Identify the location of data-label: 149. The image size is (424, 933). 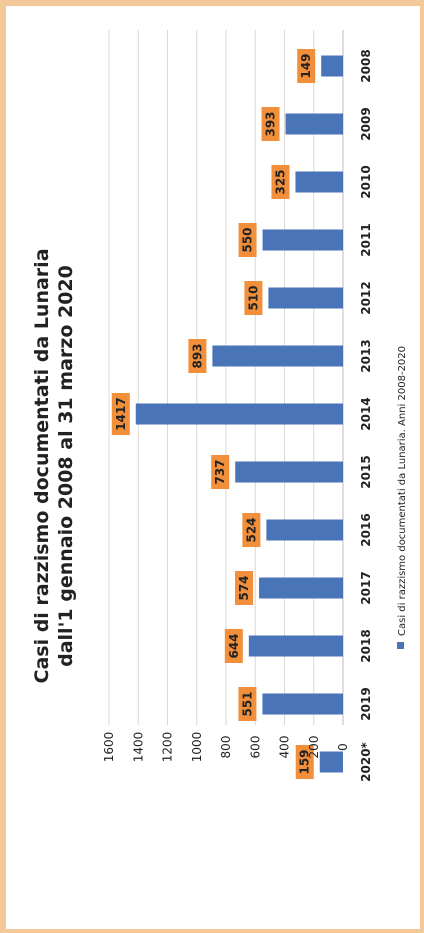
(306, 65).